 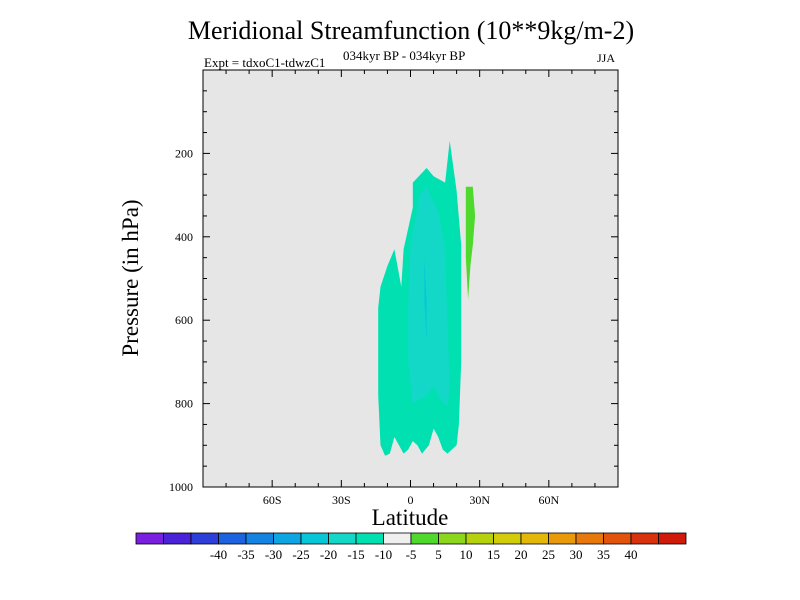 What do you see at coordinates (410, 517) in the screenshot?
I see `x-axis-label: Latitude` at bounding box center [410, 517].